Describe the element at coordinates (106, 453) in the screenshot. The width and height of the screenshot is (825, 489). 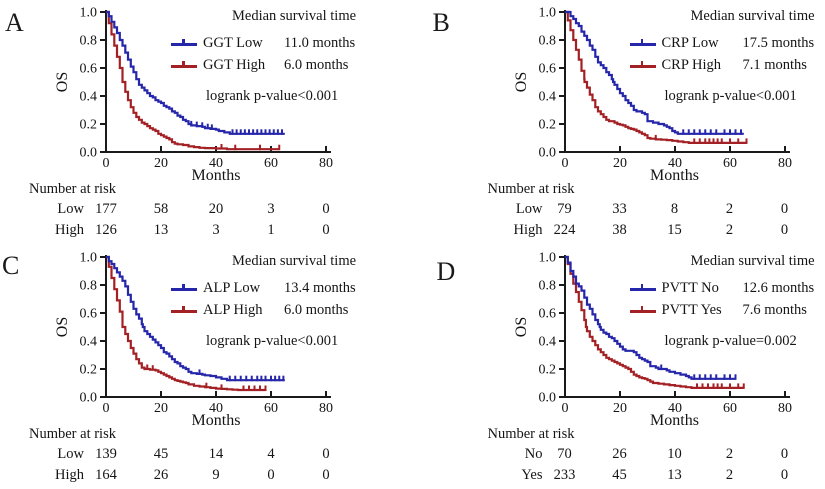
I see `risk-count: 139` at that location.